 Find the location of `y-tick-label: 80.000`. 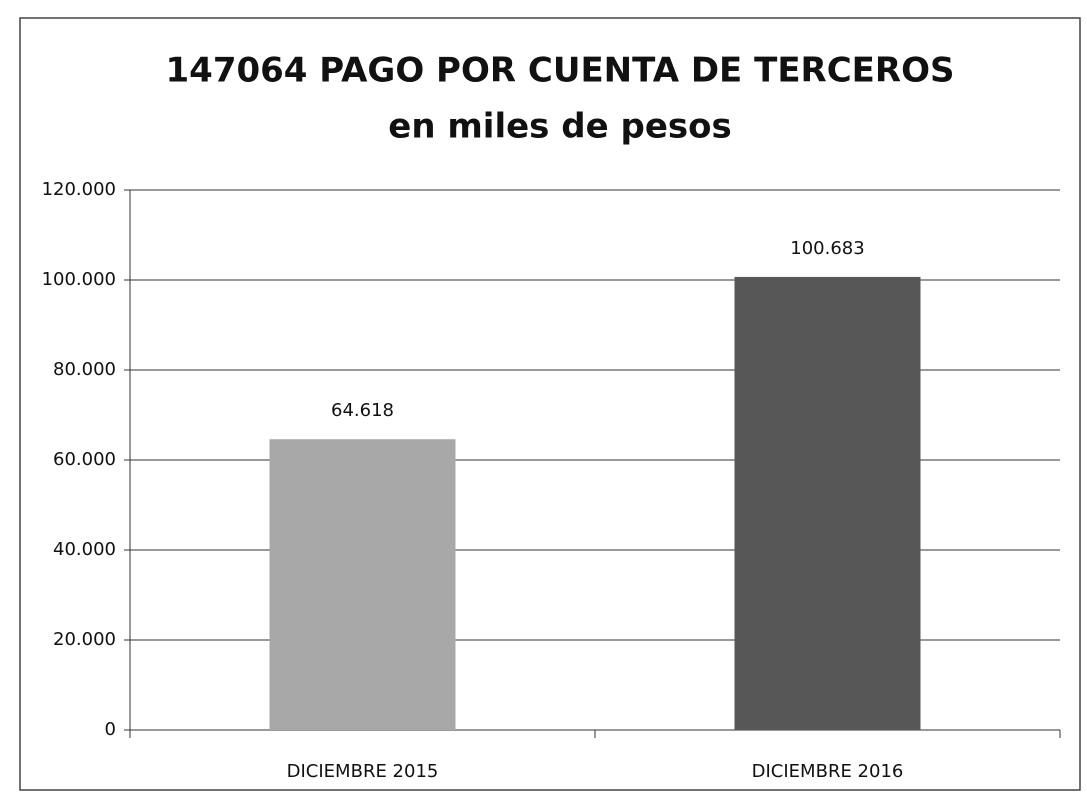

y-tick-label: 80.000 is located at coordinates (84, 369).